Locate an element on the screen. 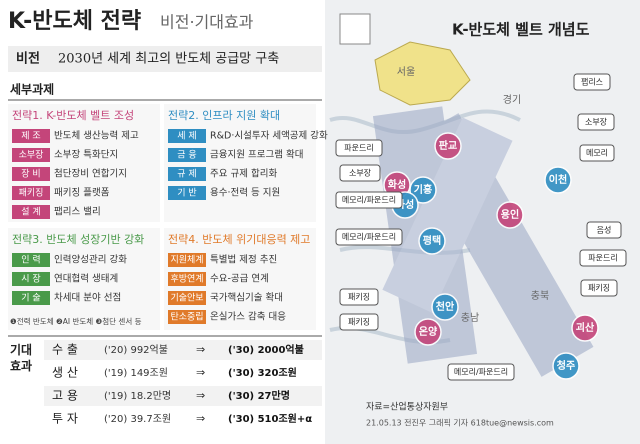  city-label: 용인 is located at coordinates (510, 214).